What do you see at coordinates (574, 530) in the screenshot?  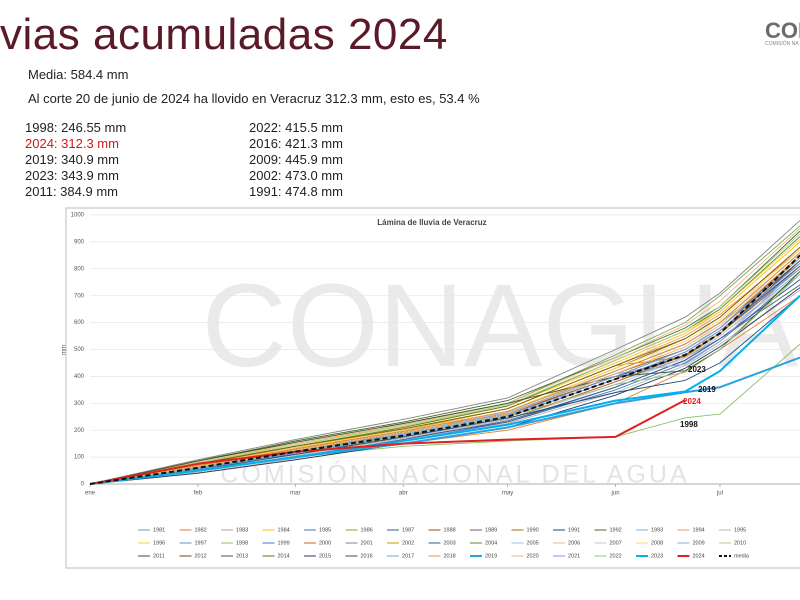 I see `legend-label: 1991` at bounding box center [574, 530].